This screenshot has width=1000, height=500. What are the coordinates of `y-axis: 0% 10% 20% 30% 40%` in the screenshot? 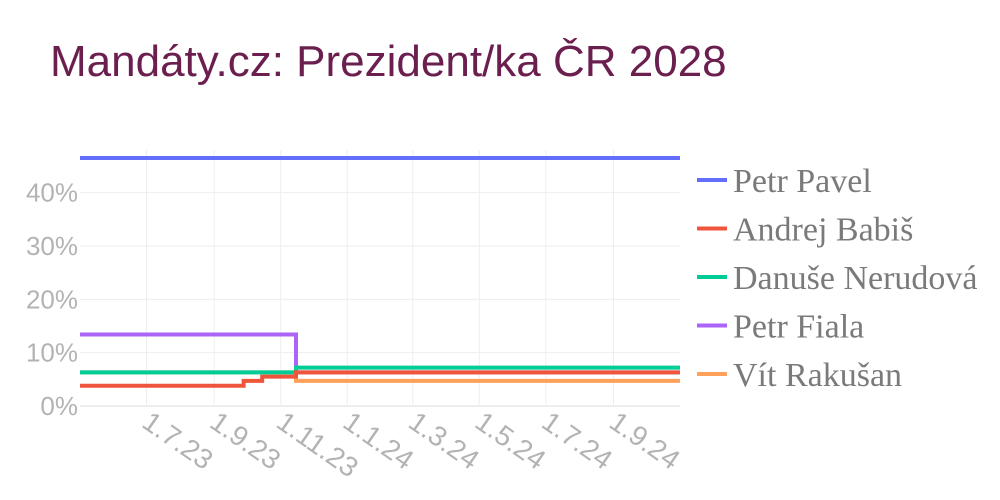 It's located at (52, 299).